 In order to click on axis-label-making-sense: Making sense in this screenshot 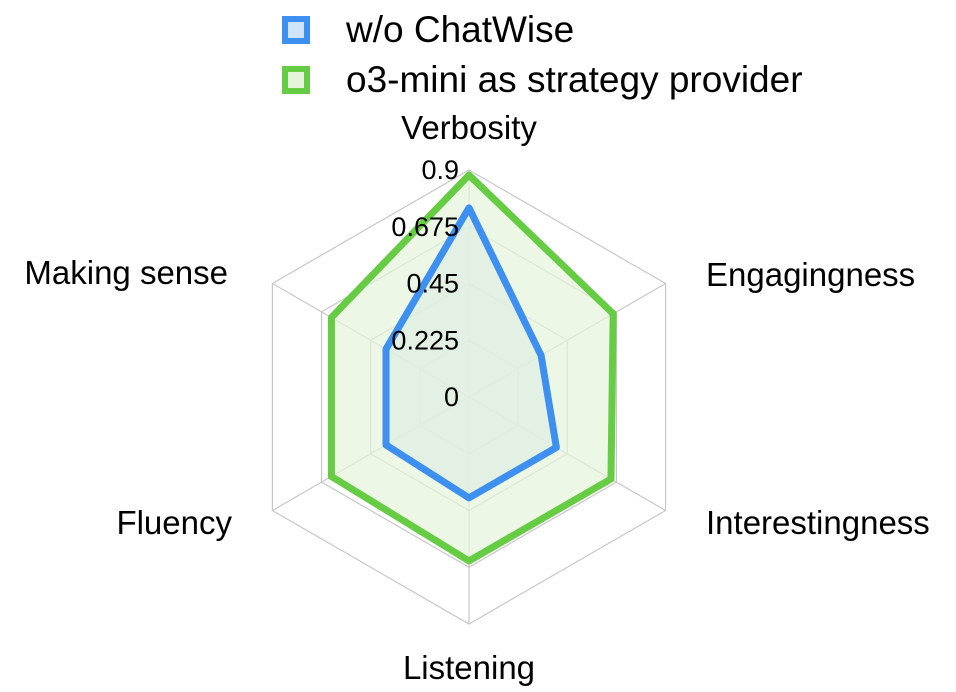, I will do `click(126, 272)`.